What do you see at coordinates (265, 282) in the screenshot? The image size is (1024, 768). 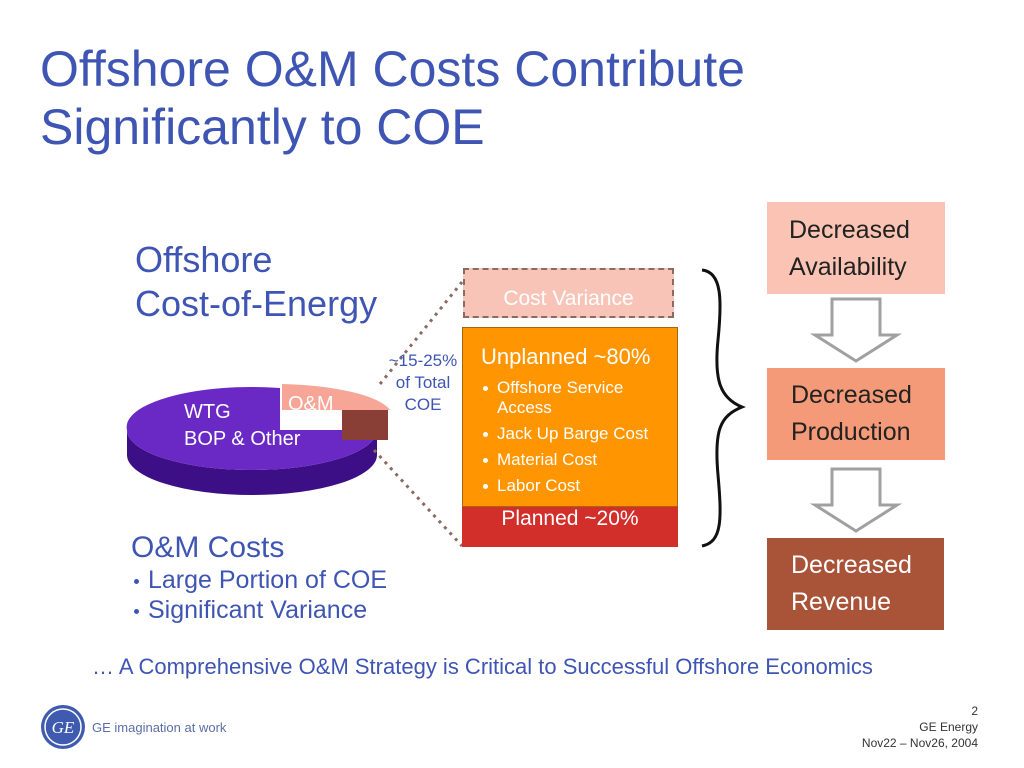 I see `pie-heading: Offshore Cost-of-Energy` at bounding box center [265, 282].